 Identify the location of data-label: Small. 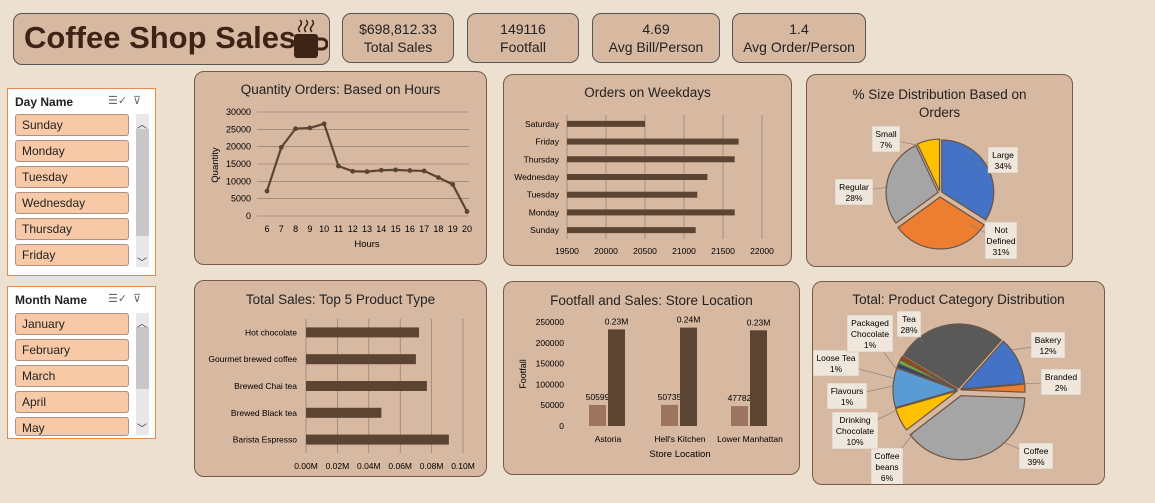
(885, 134).